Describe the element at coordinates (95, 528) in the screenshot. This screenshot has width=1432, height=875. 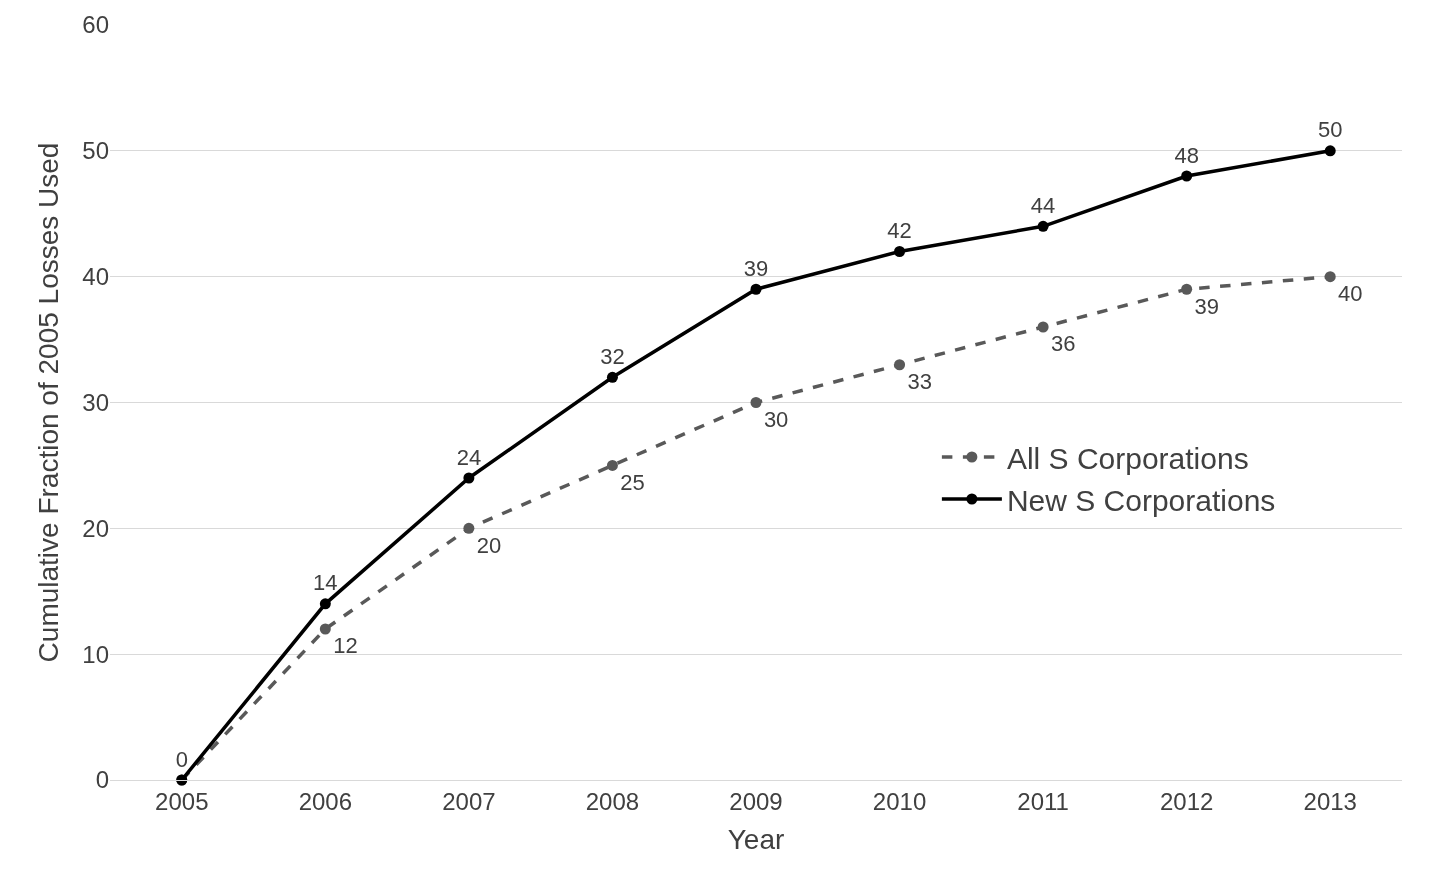
I see `y-tick-label: 20` at that location.